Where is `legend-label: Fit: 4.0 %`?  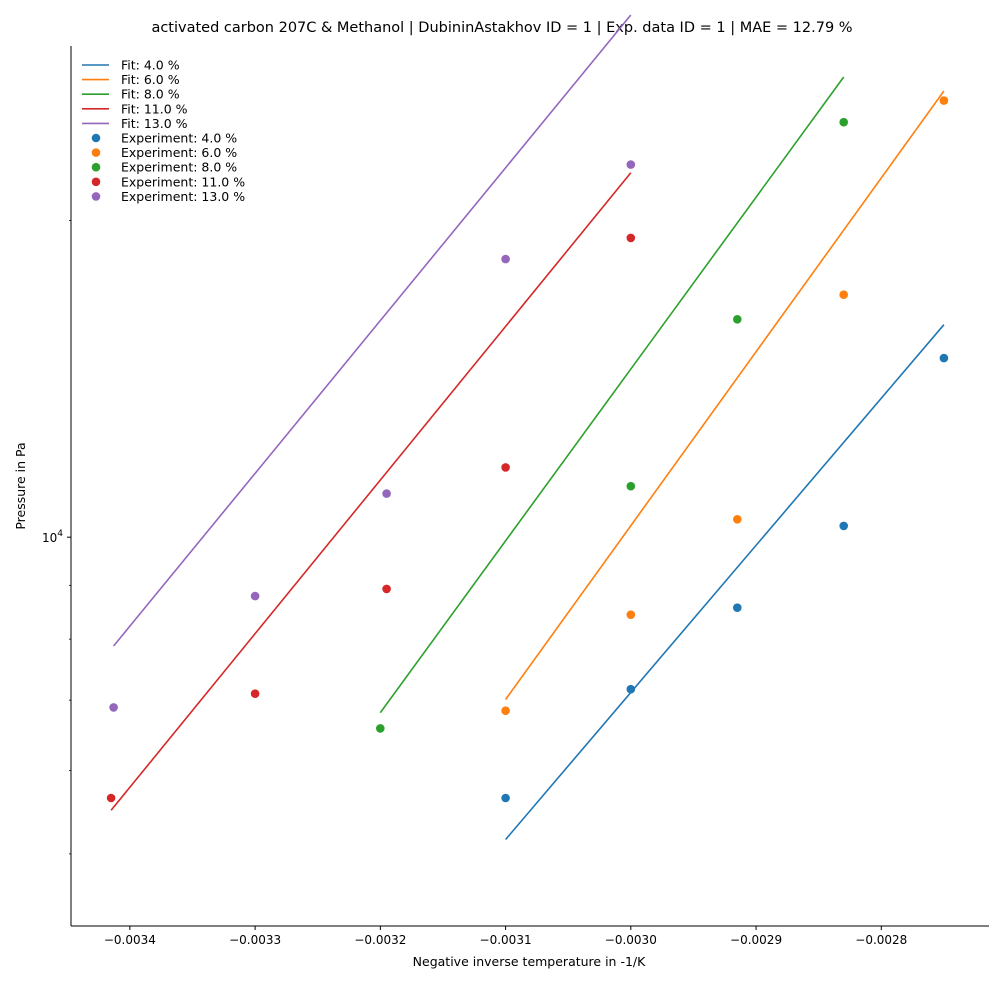 legend-label: Fit: 4.0 % is located at coordinates (150, 65).